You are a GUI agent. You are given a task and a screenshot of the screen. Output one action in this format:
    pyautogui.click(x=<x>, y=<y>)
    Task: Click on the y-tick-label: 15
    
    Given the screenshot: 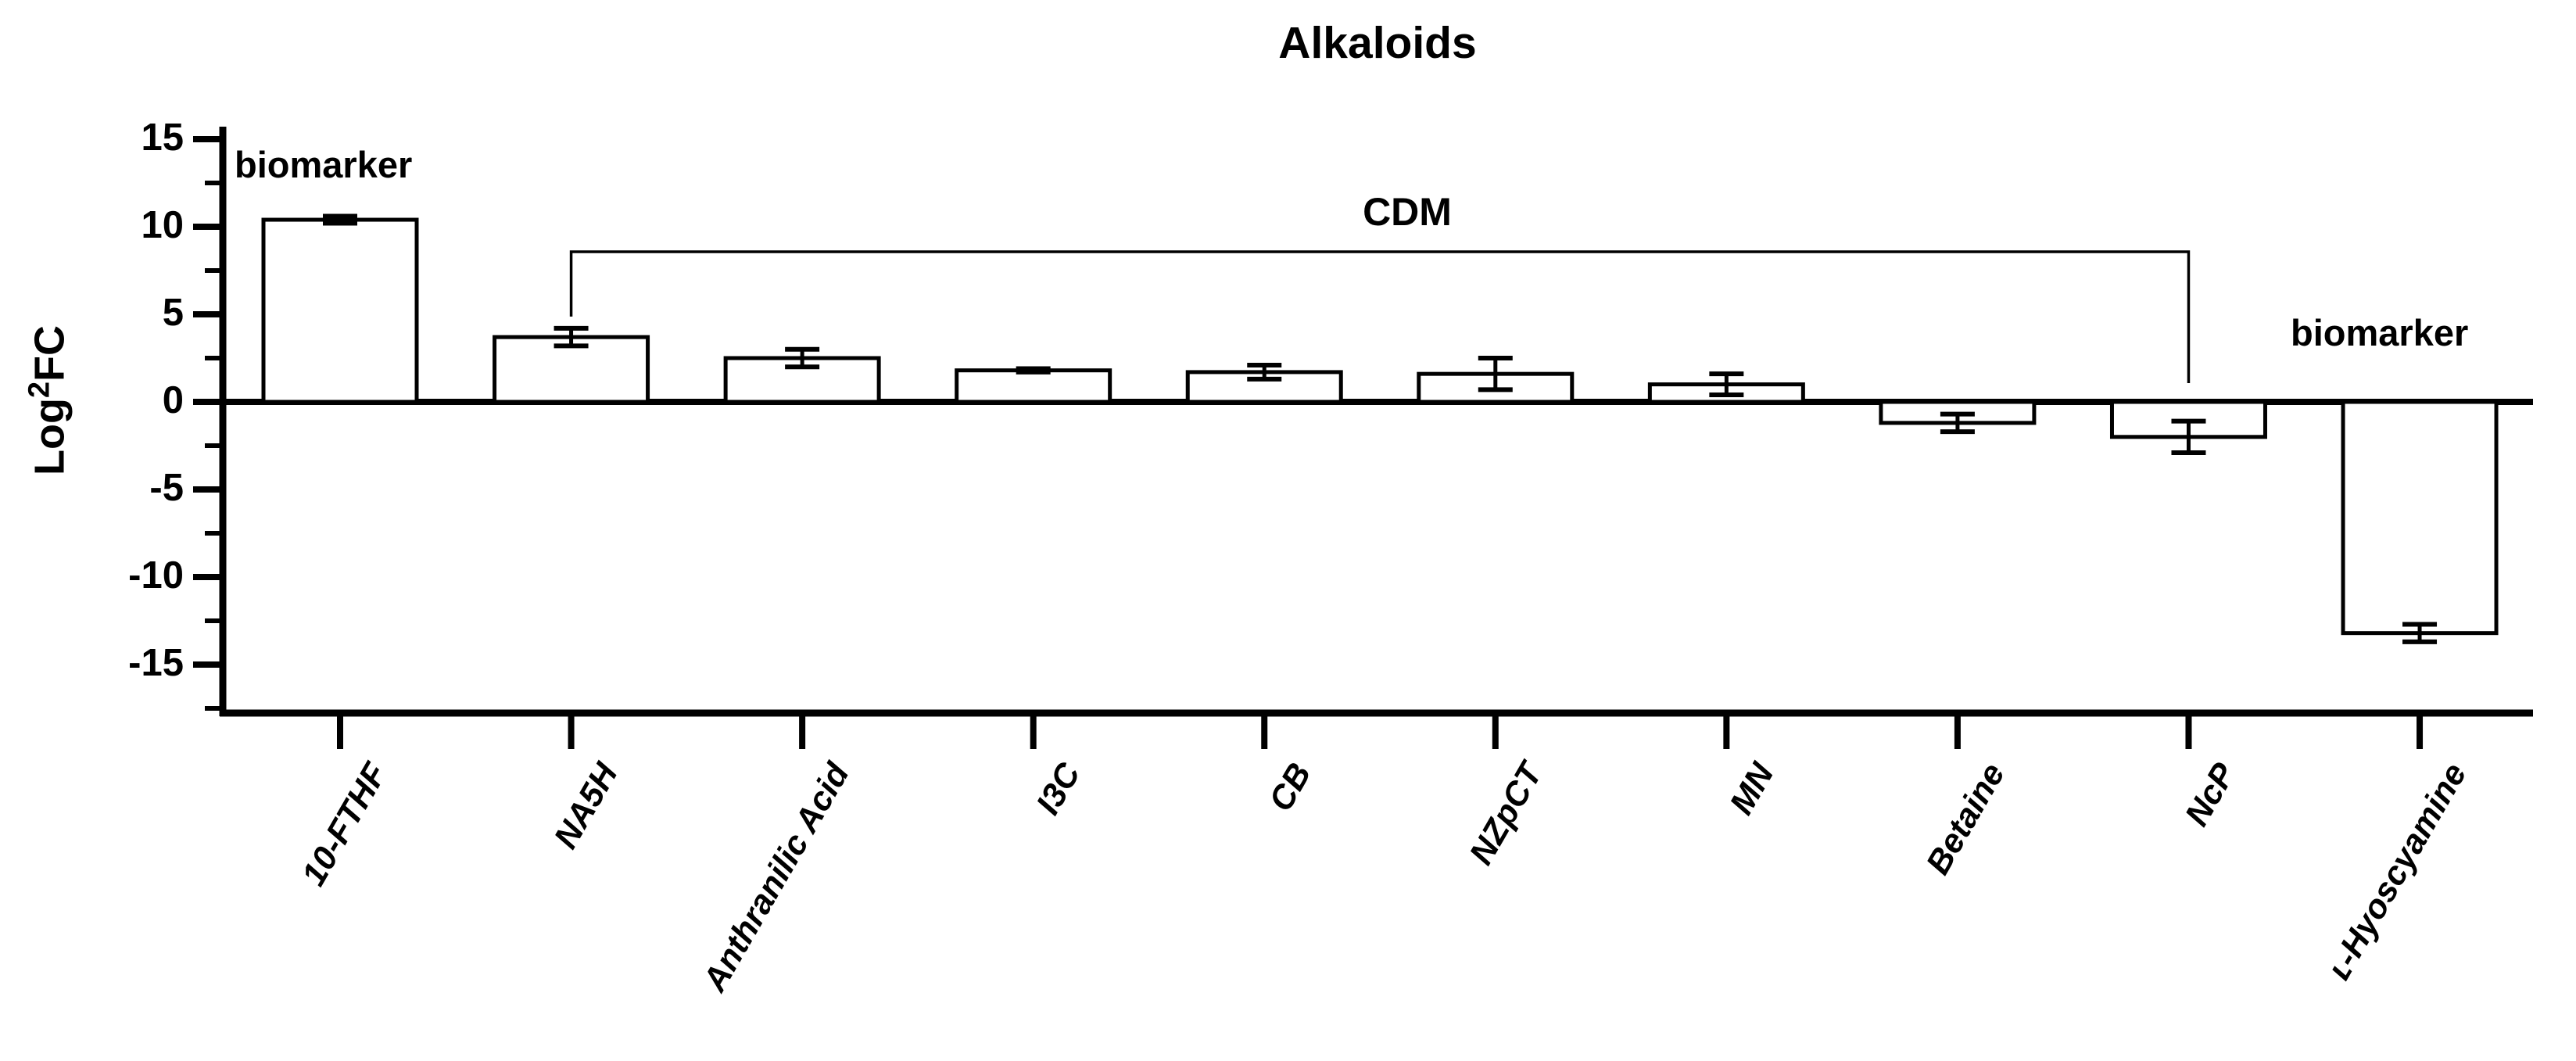 What is the action you would take?
    pyautogui.click(x=162, y=137)
    